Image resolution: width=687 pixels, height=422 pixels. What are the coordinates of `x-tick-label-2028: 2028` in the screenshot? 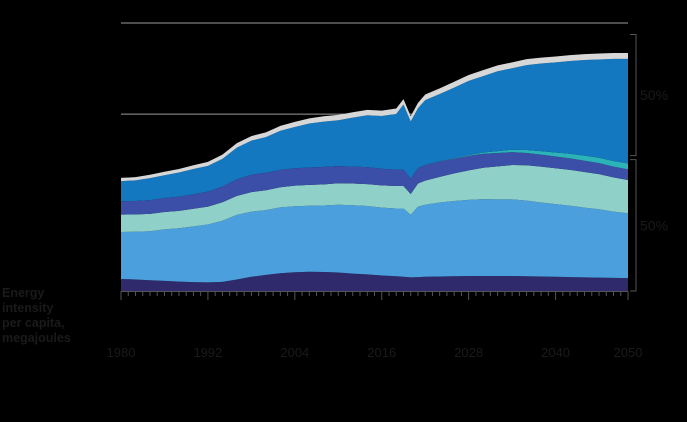 It's located at (468, 352).